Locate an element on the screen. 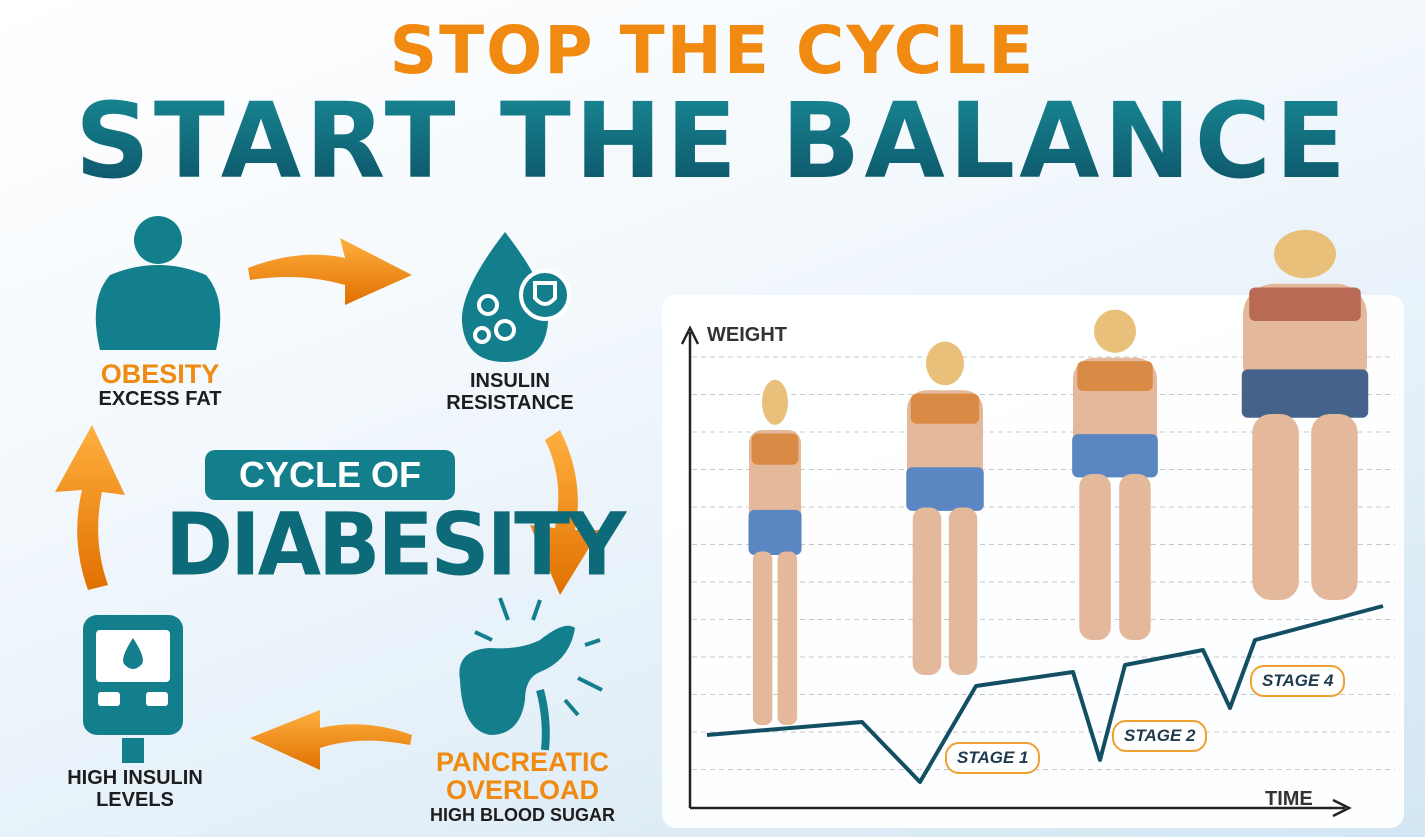 The width and height of the screenshot is (1425, 837). node-pancreatic-overload: PANCREATIC OVERLOAD HIGH BLOOD SUGAR is located at coordinates (522, 787).